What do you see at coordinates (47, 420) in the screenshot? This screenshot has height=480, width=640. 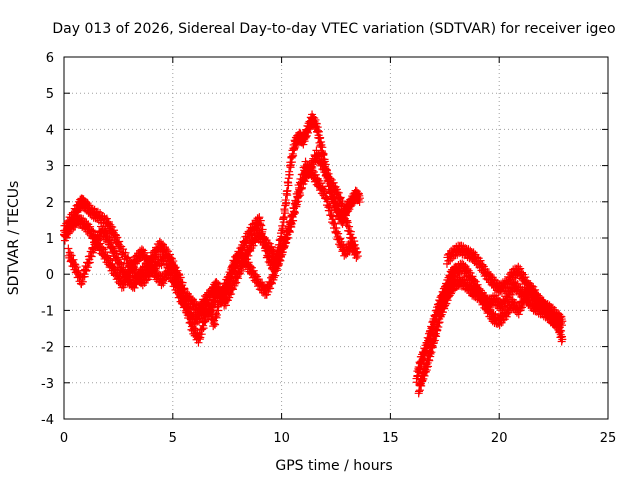 I see `y-tick-label: -4` at bounding box center [47, 420].